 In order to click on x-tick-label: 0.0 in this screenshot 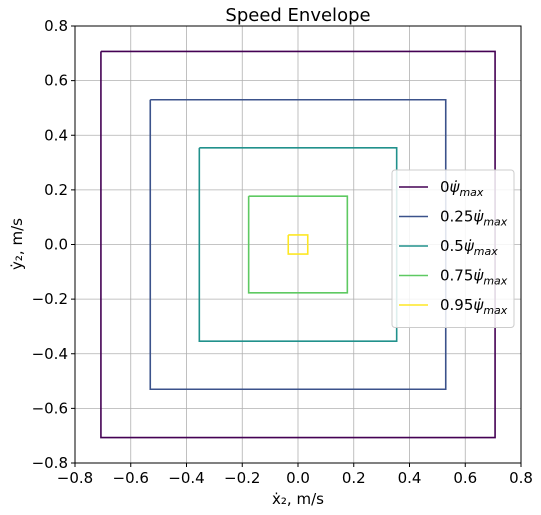, I will do `click(298, 478)`.